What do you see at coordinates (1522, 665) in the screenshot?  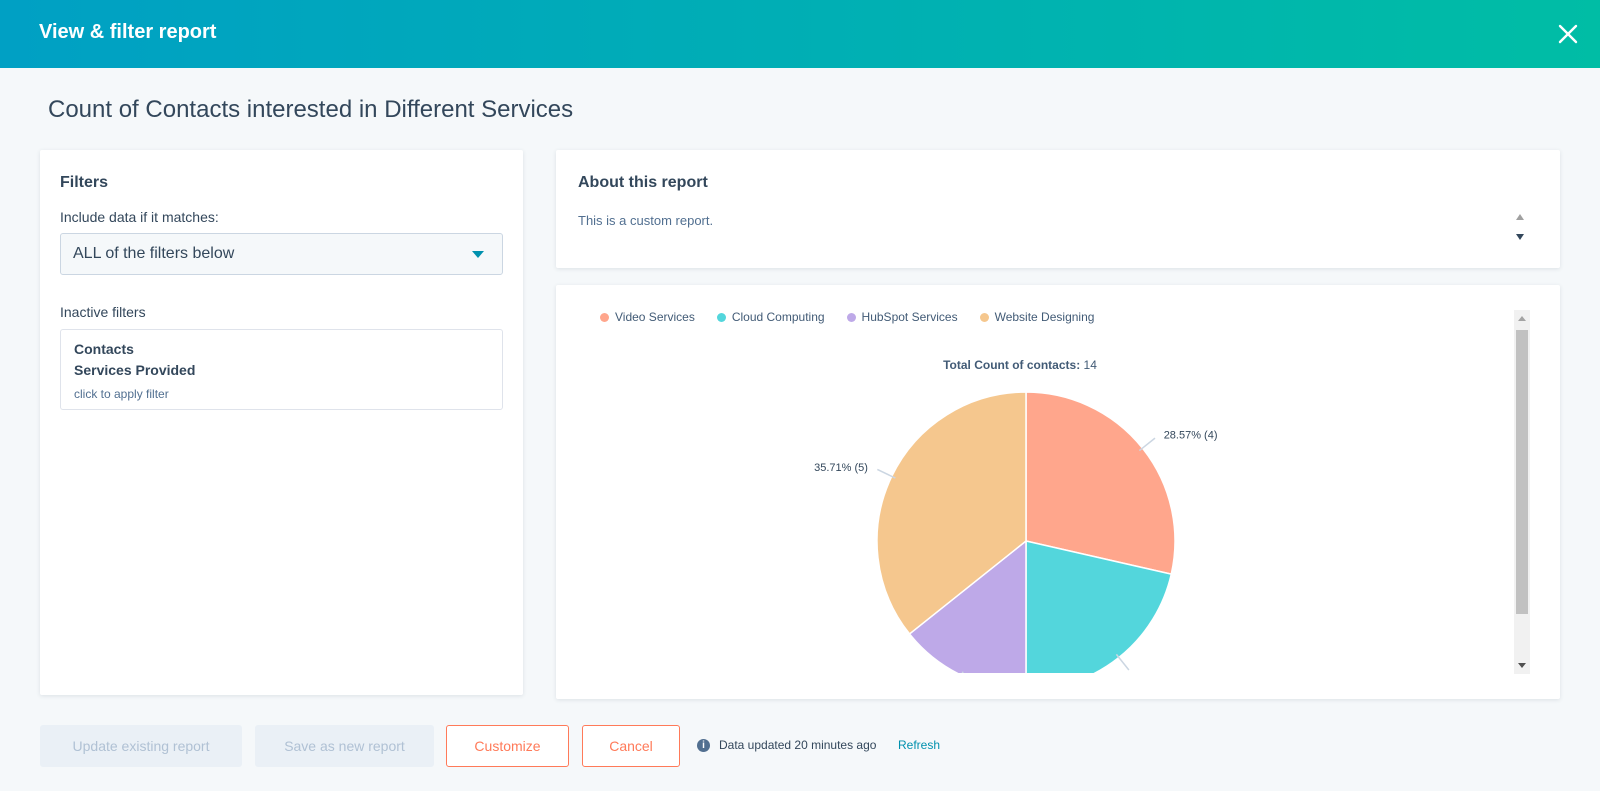 I see `scroll-down-arrow-icon` at bounding box center [1522, 665].